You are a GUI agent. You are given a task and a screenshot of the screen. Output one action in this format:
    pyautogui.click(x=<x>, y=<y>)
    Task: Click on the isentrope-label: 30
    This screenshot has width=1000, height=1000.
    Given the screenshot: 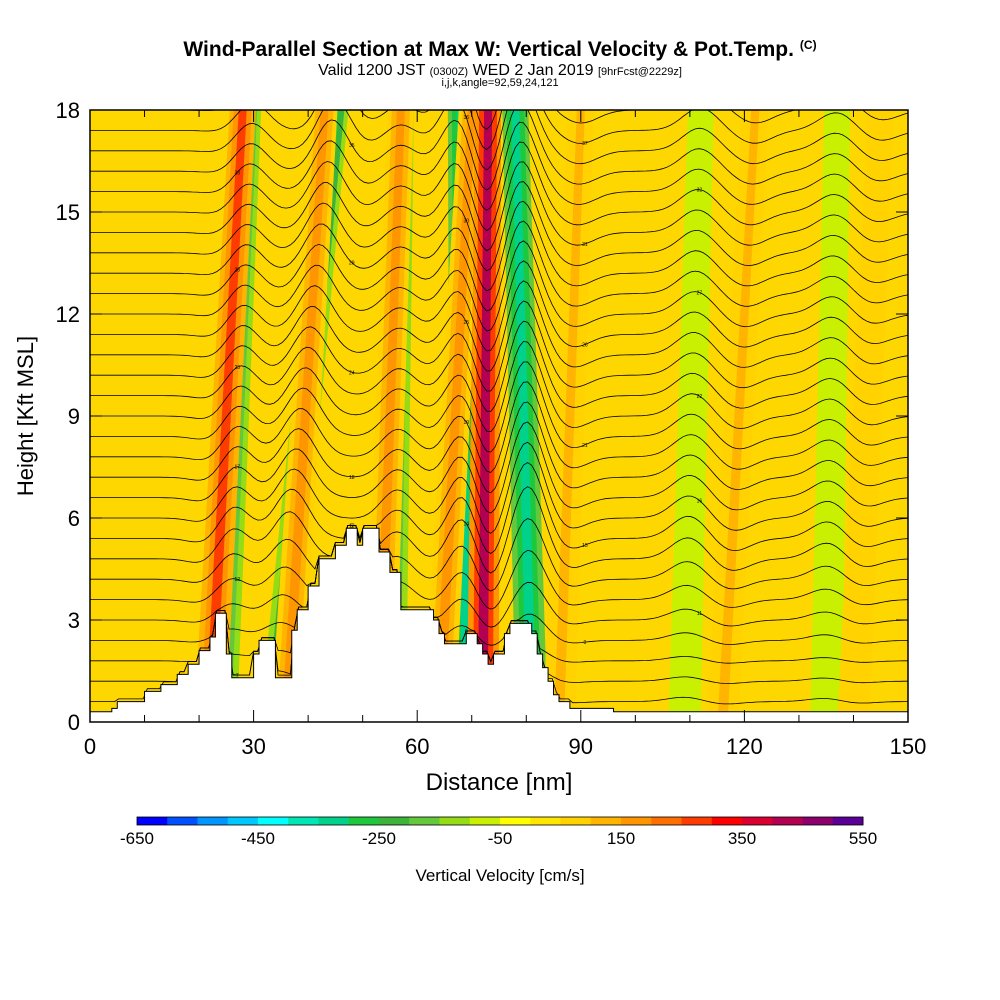 What is the action you would take?
    pyautogui.click(x=466, y=221)
    